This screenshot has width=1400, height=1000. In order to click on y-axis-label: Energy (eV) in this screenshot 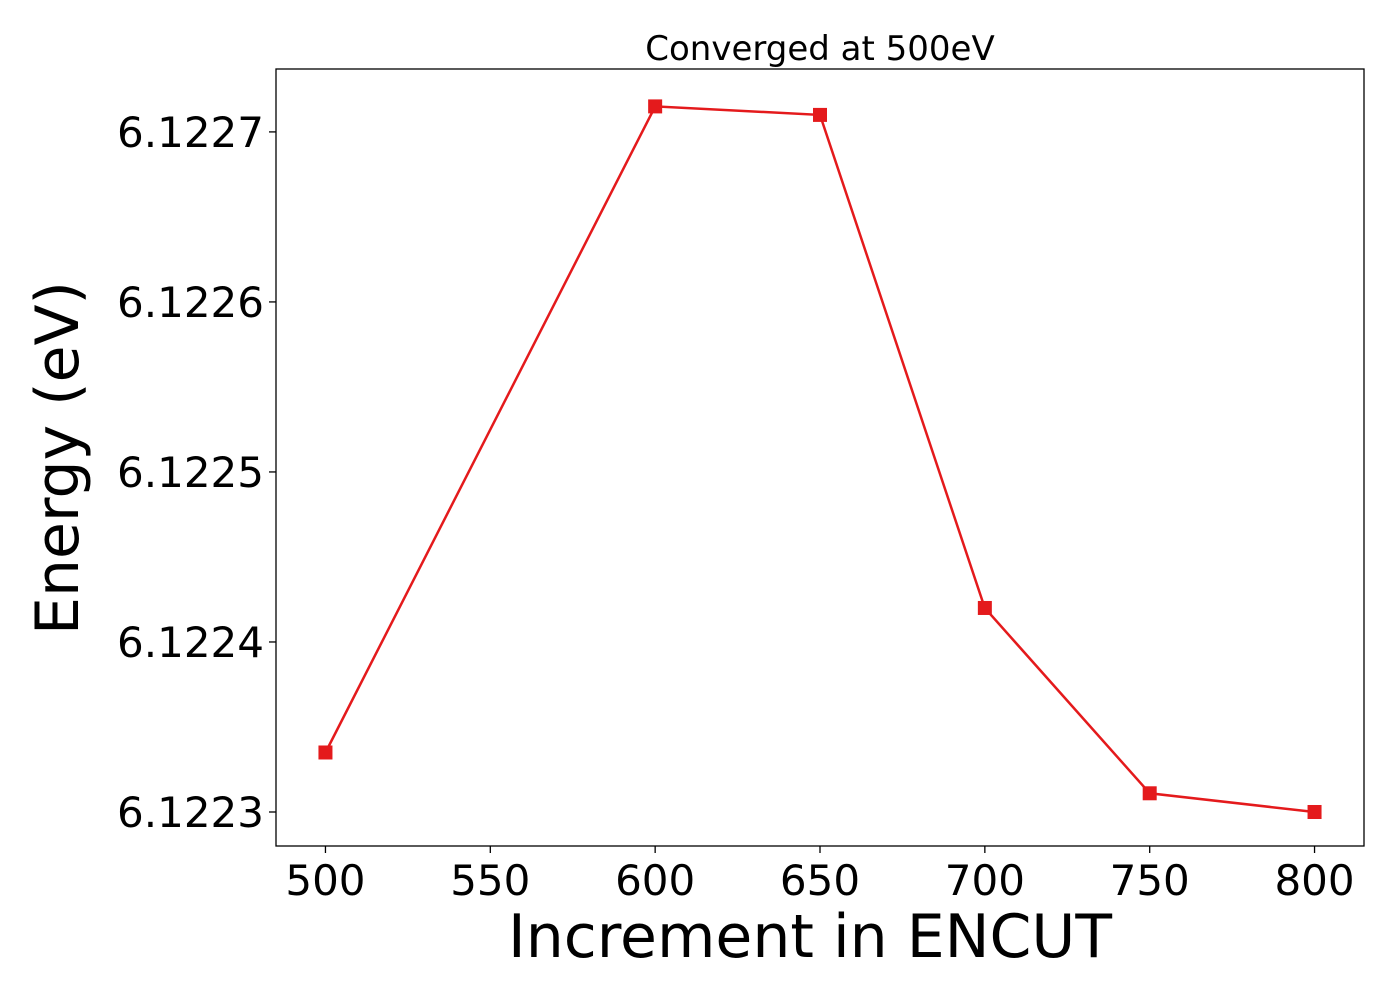, I will do `click(58, 458)`.